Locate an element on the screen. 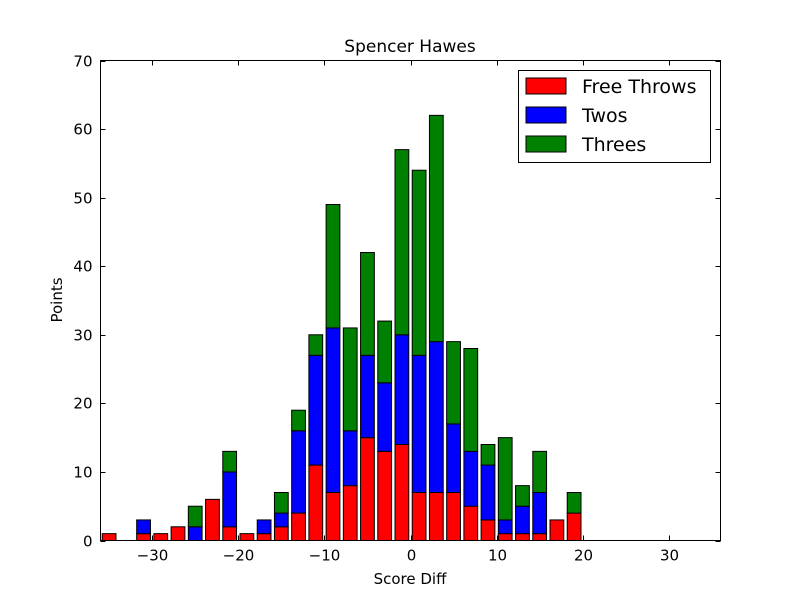  legend-swatch-threes is located at coordinates (546, 144).